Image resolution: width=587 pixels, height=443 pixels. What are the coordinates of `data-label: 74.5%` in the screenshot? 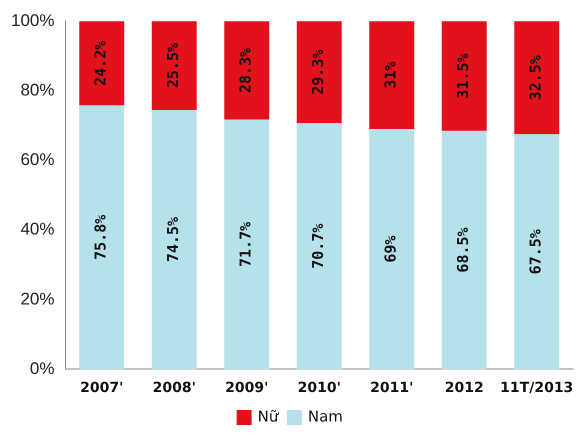 It's located at (173, 239).